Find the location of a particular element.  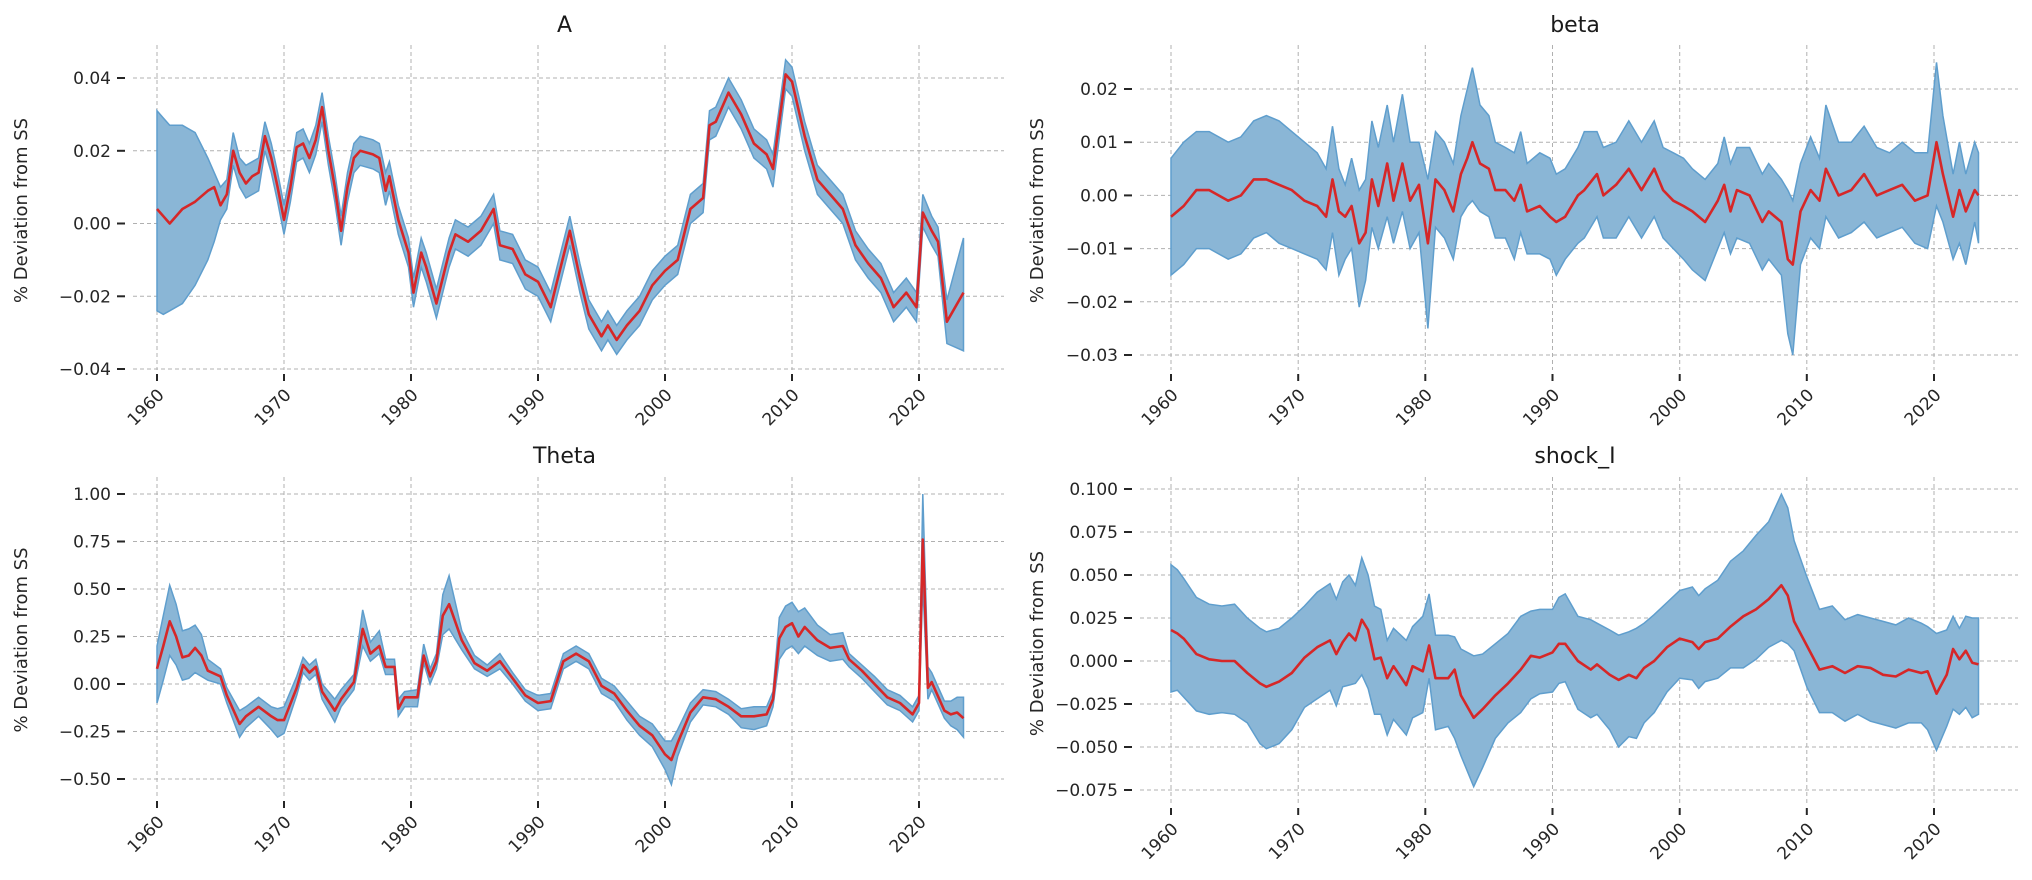

y-tick-label: 0.075 is located at coordinates (1093, 533).